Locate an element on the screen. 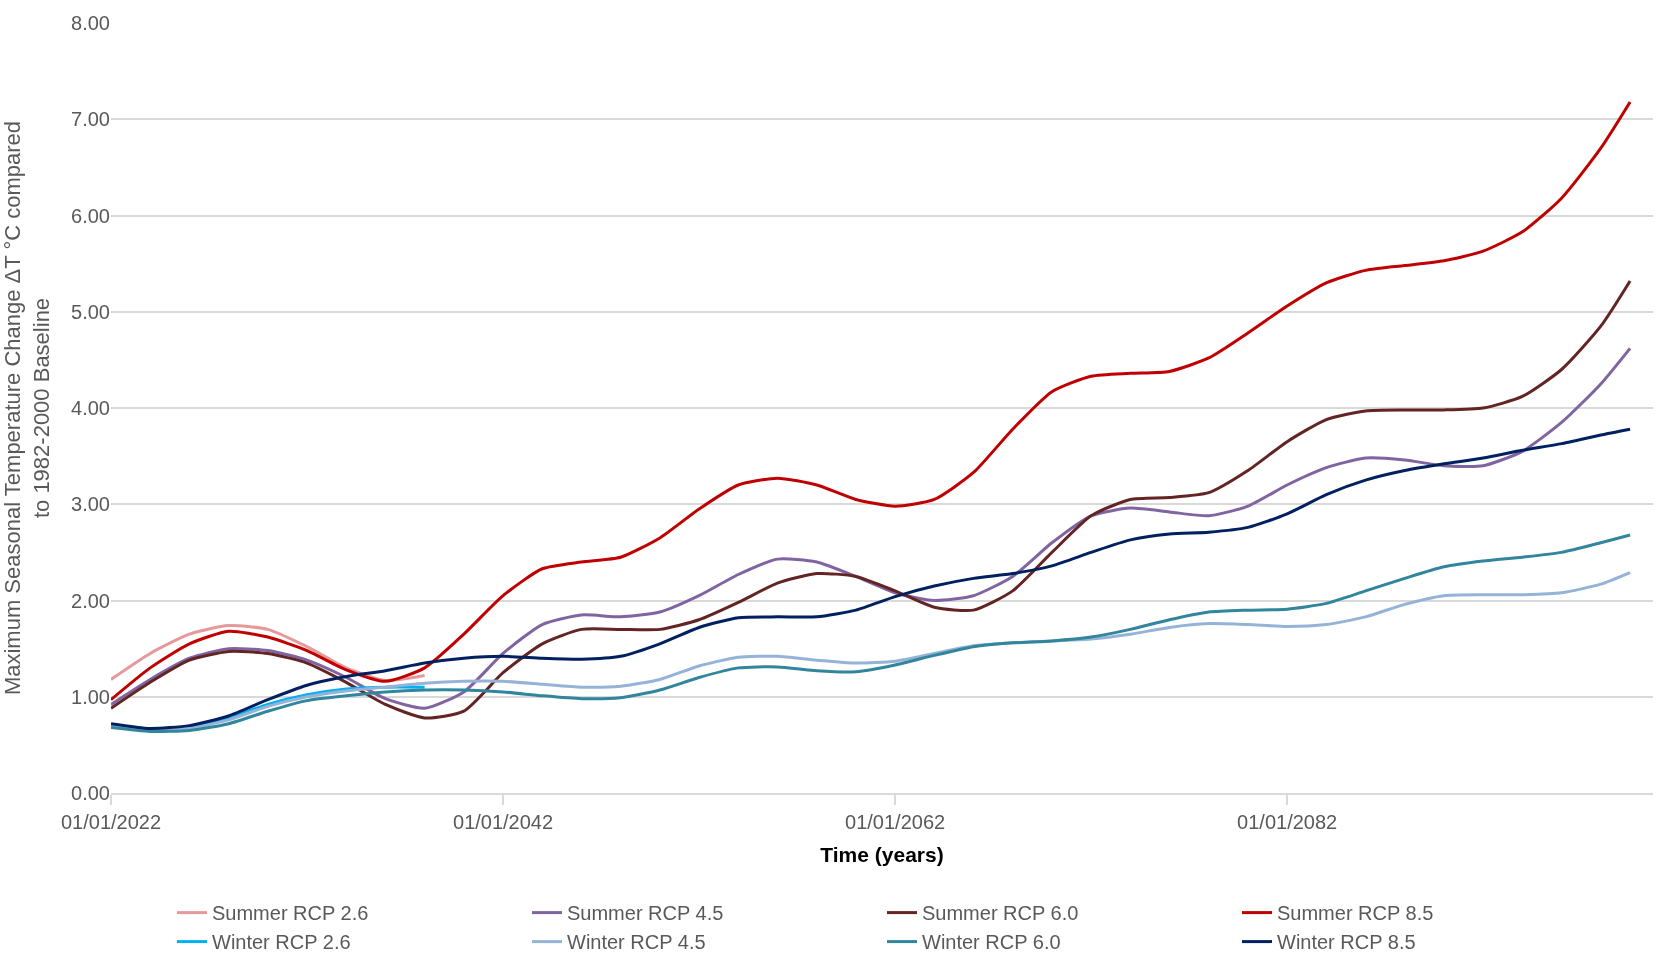 This screenshot has width=1668, height=973. x-axis-title: Time (years) is located at coordinates (882, 854).